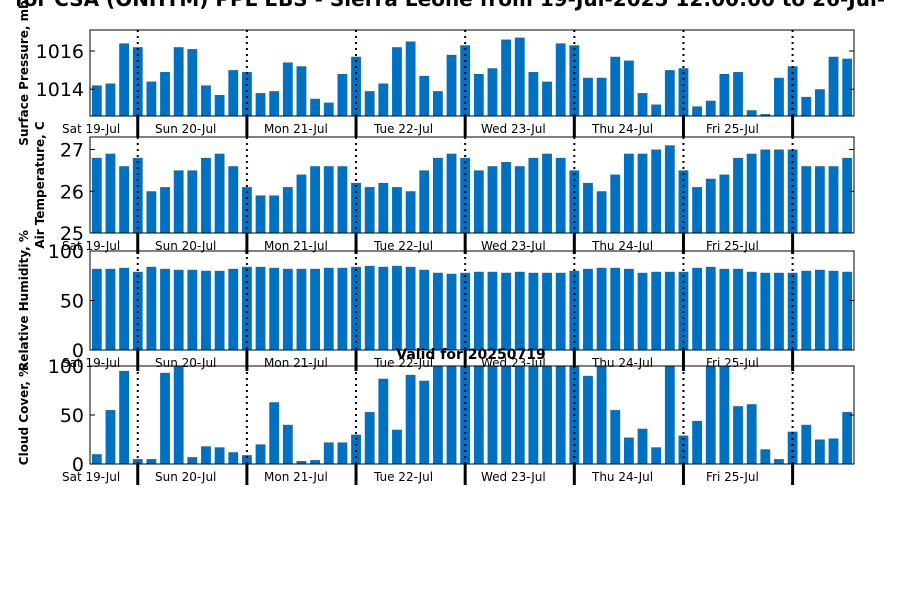 This screenshot has height=600, width=900. I want to click on xtick-label-1-5: Wed 23-Jul, so click(513, 129).